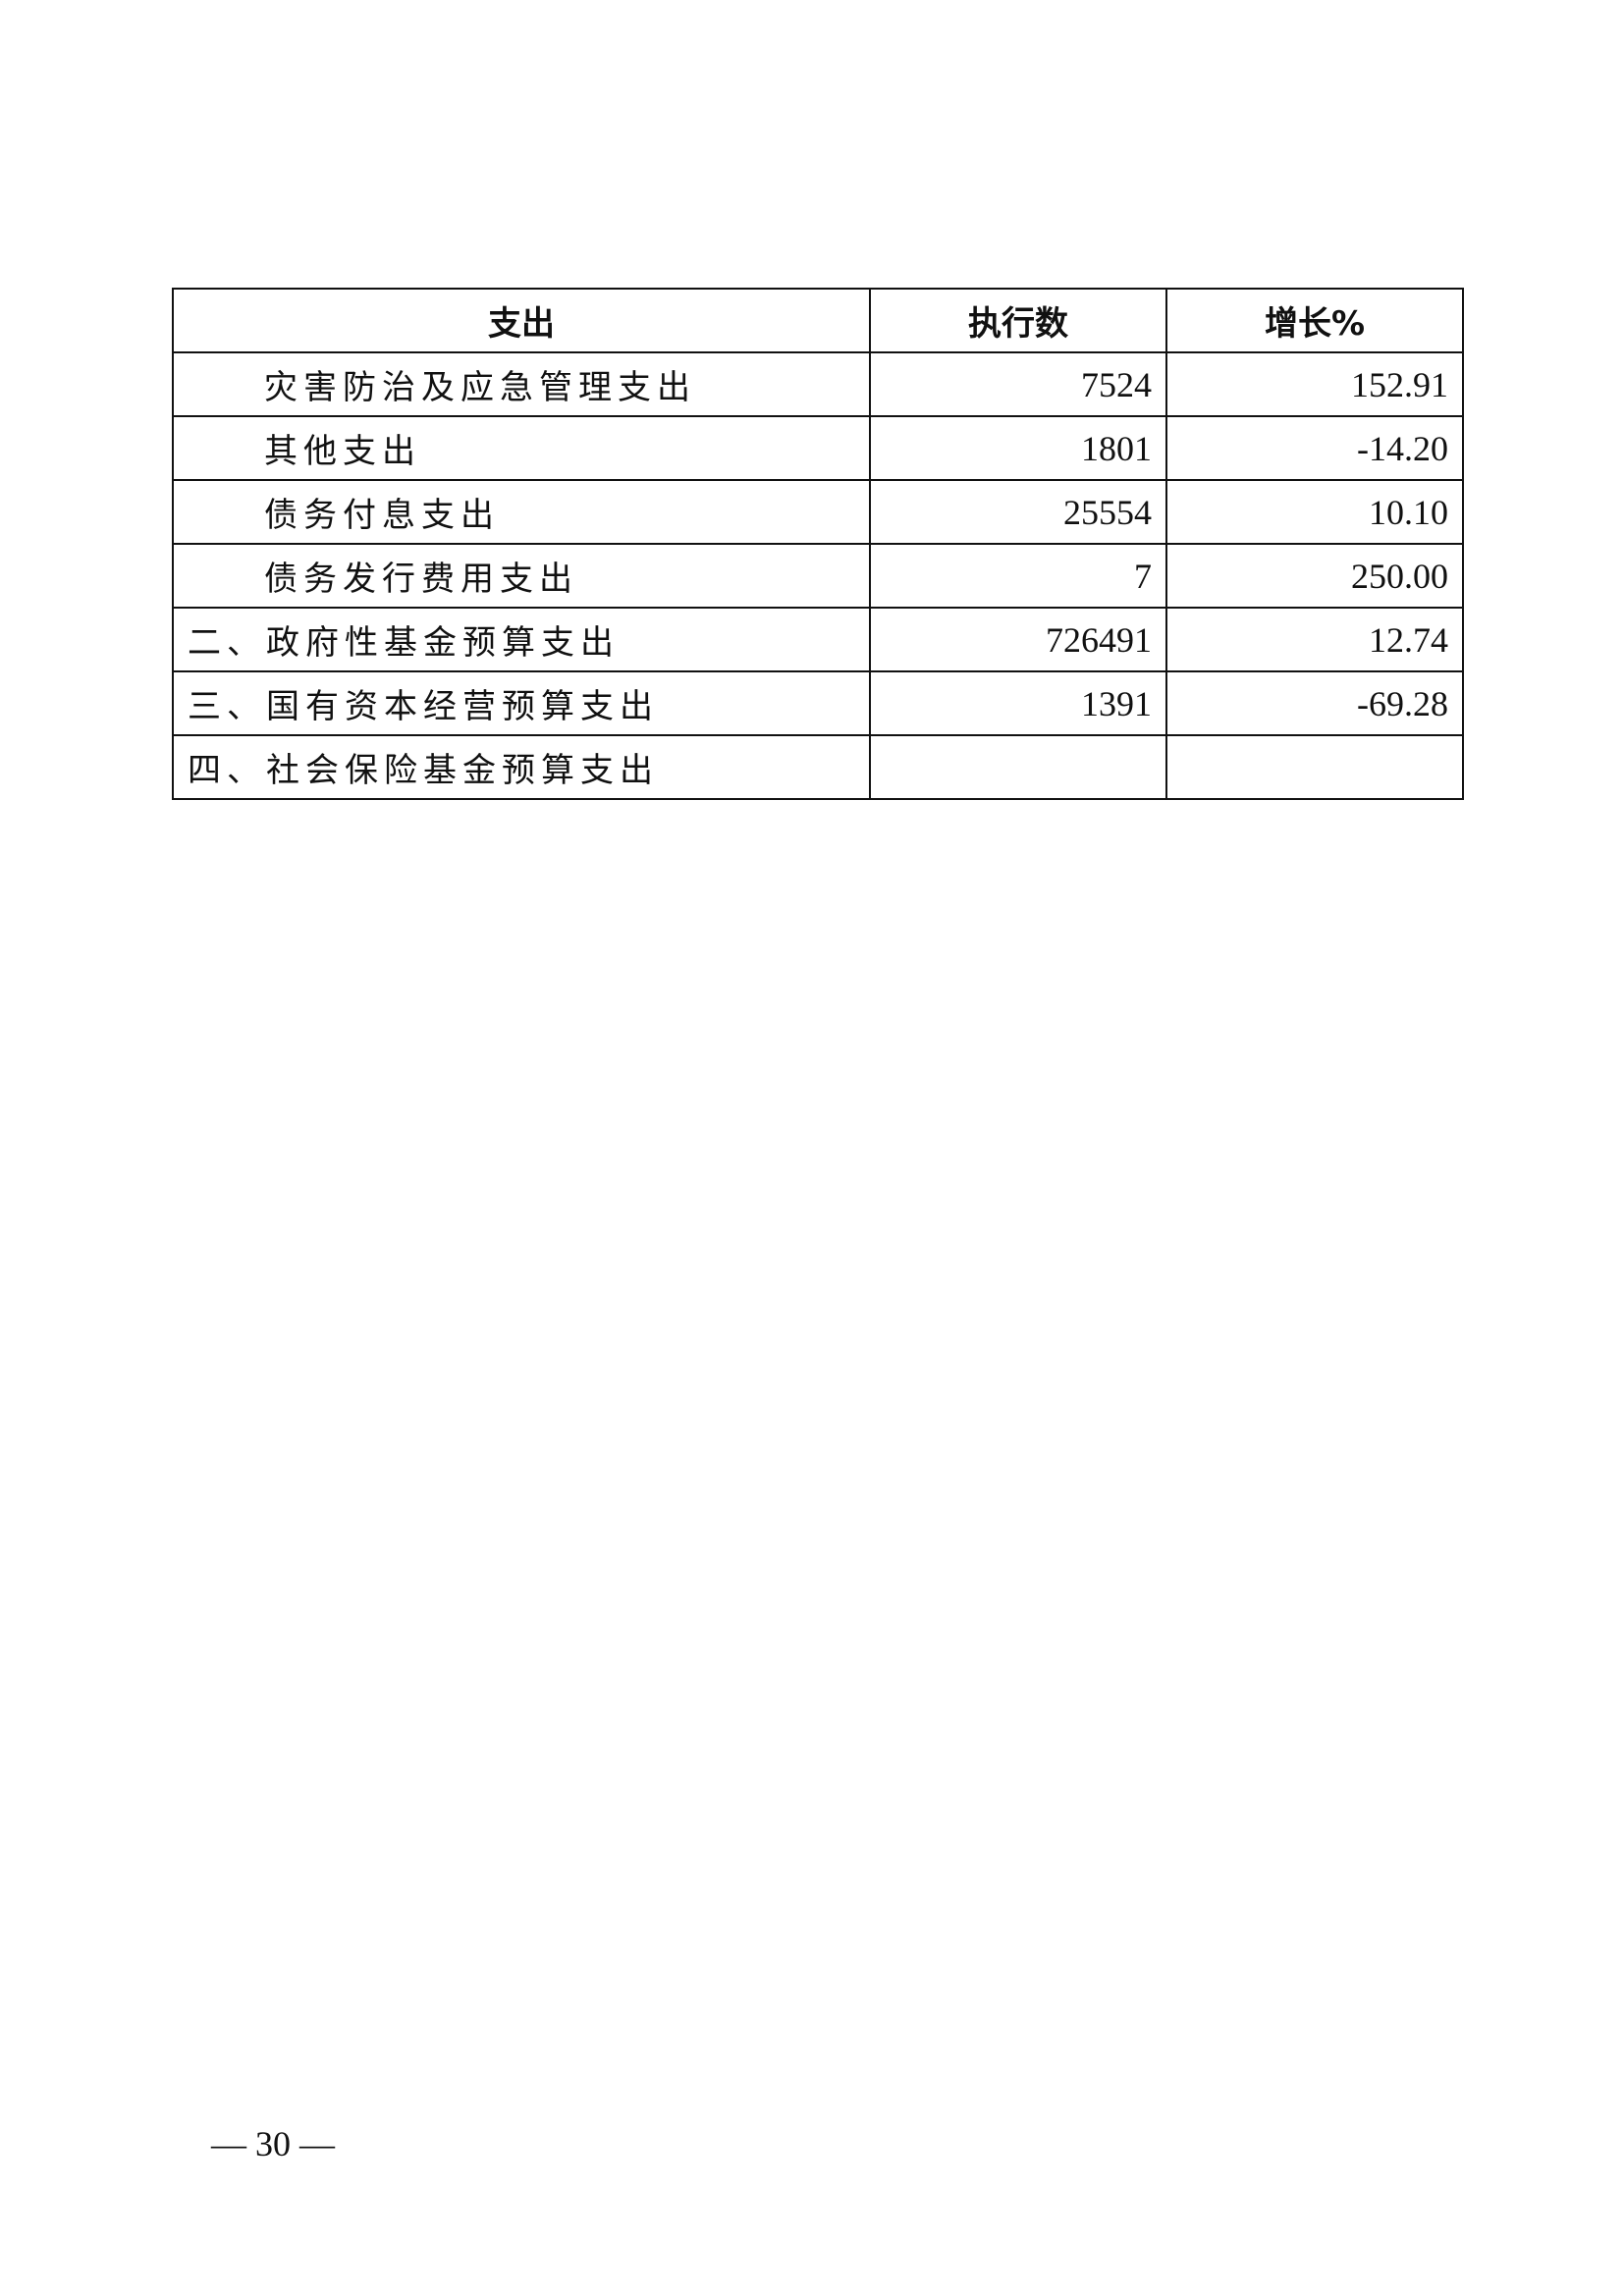  What do you see at coordinates (1314, 448) in the screenshot?
I see `row-growth: -14.20` at bounding box center [1314, 448].